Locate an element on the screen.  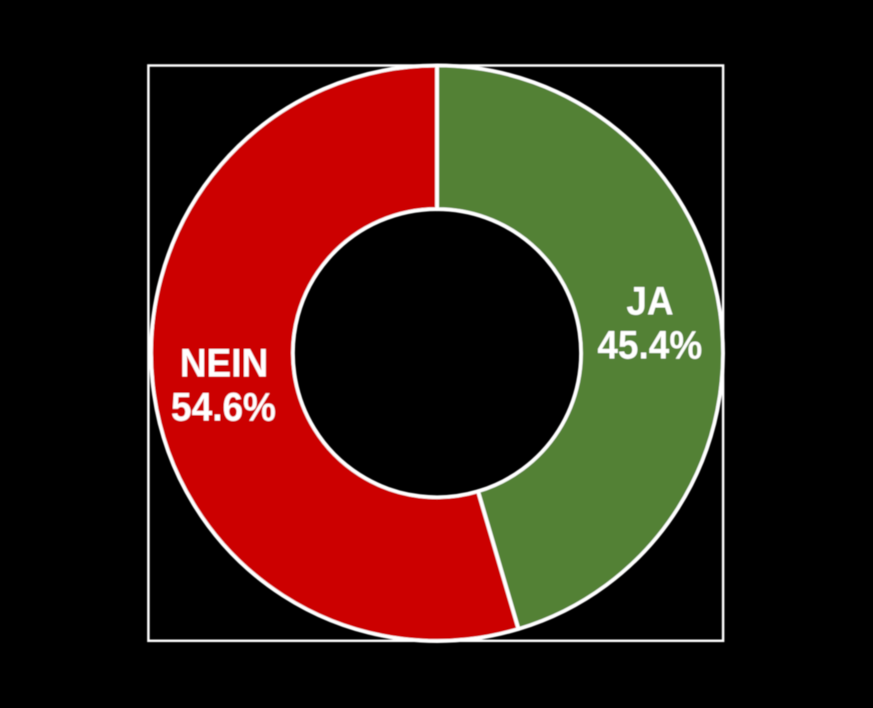
svg-text: 54.6% is located at coordinates (223, 407).